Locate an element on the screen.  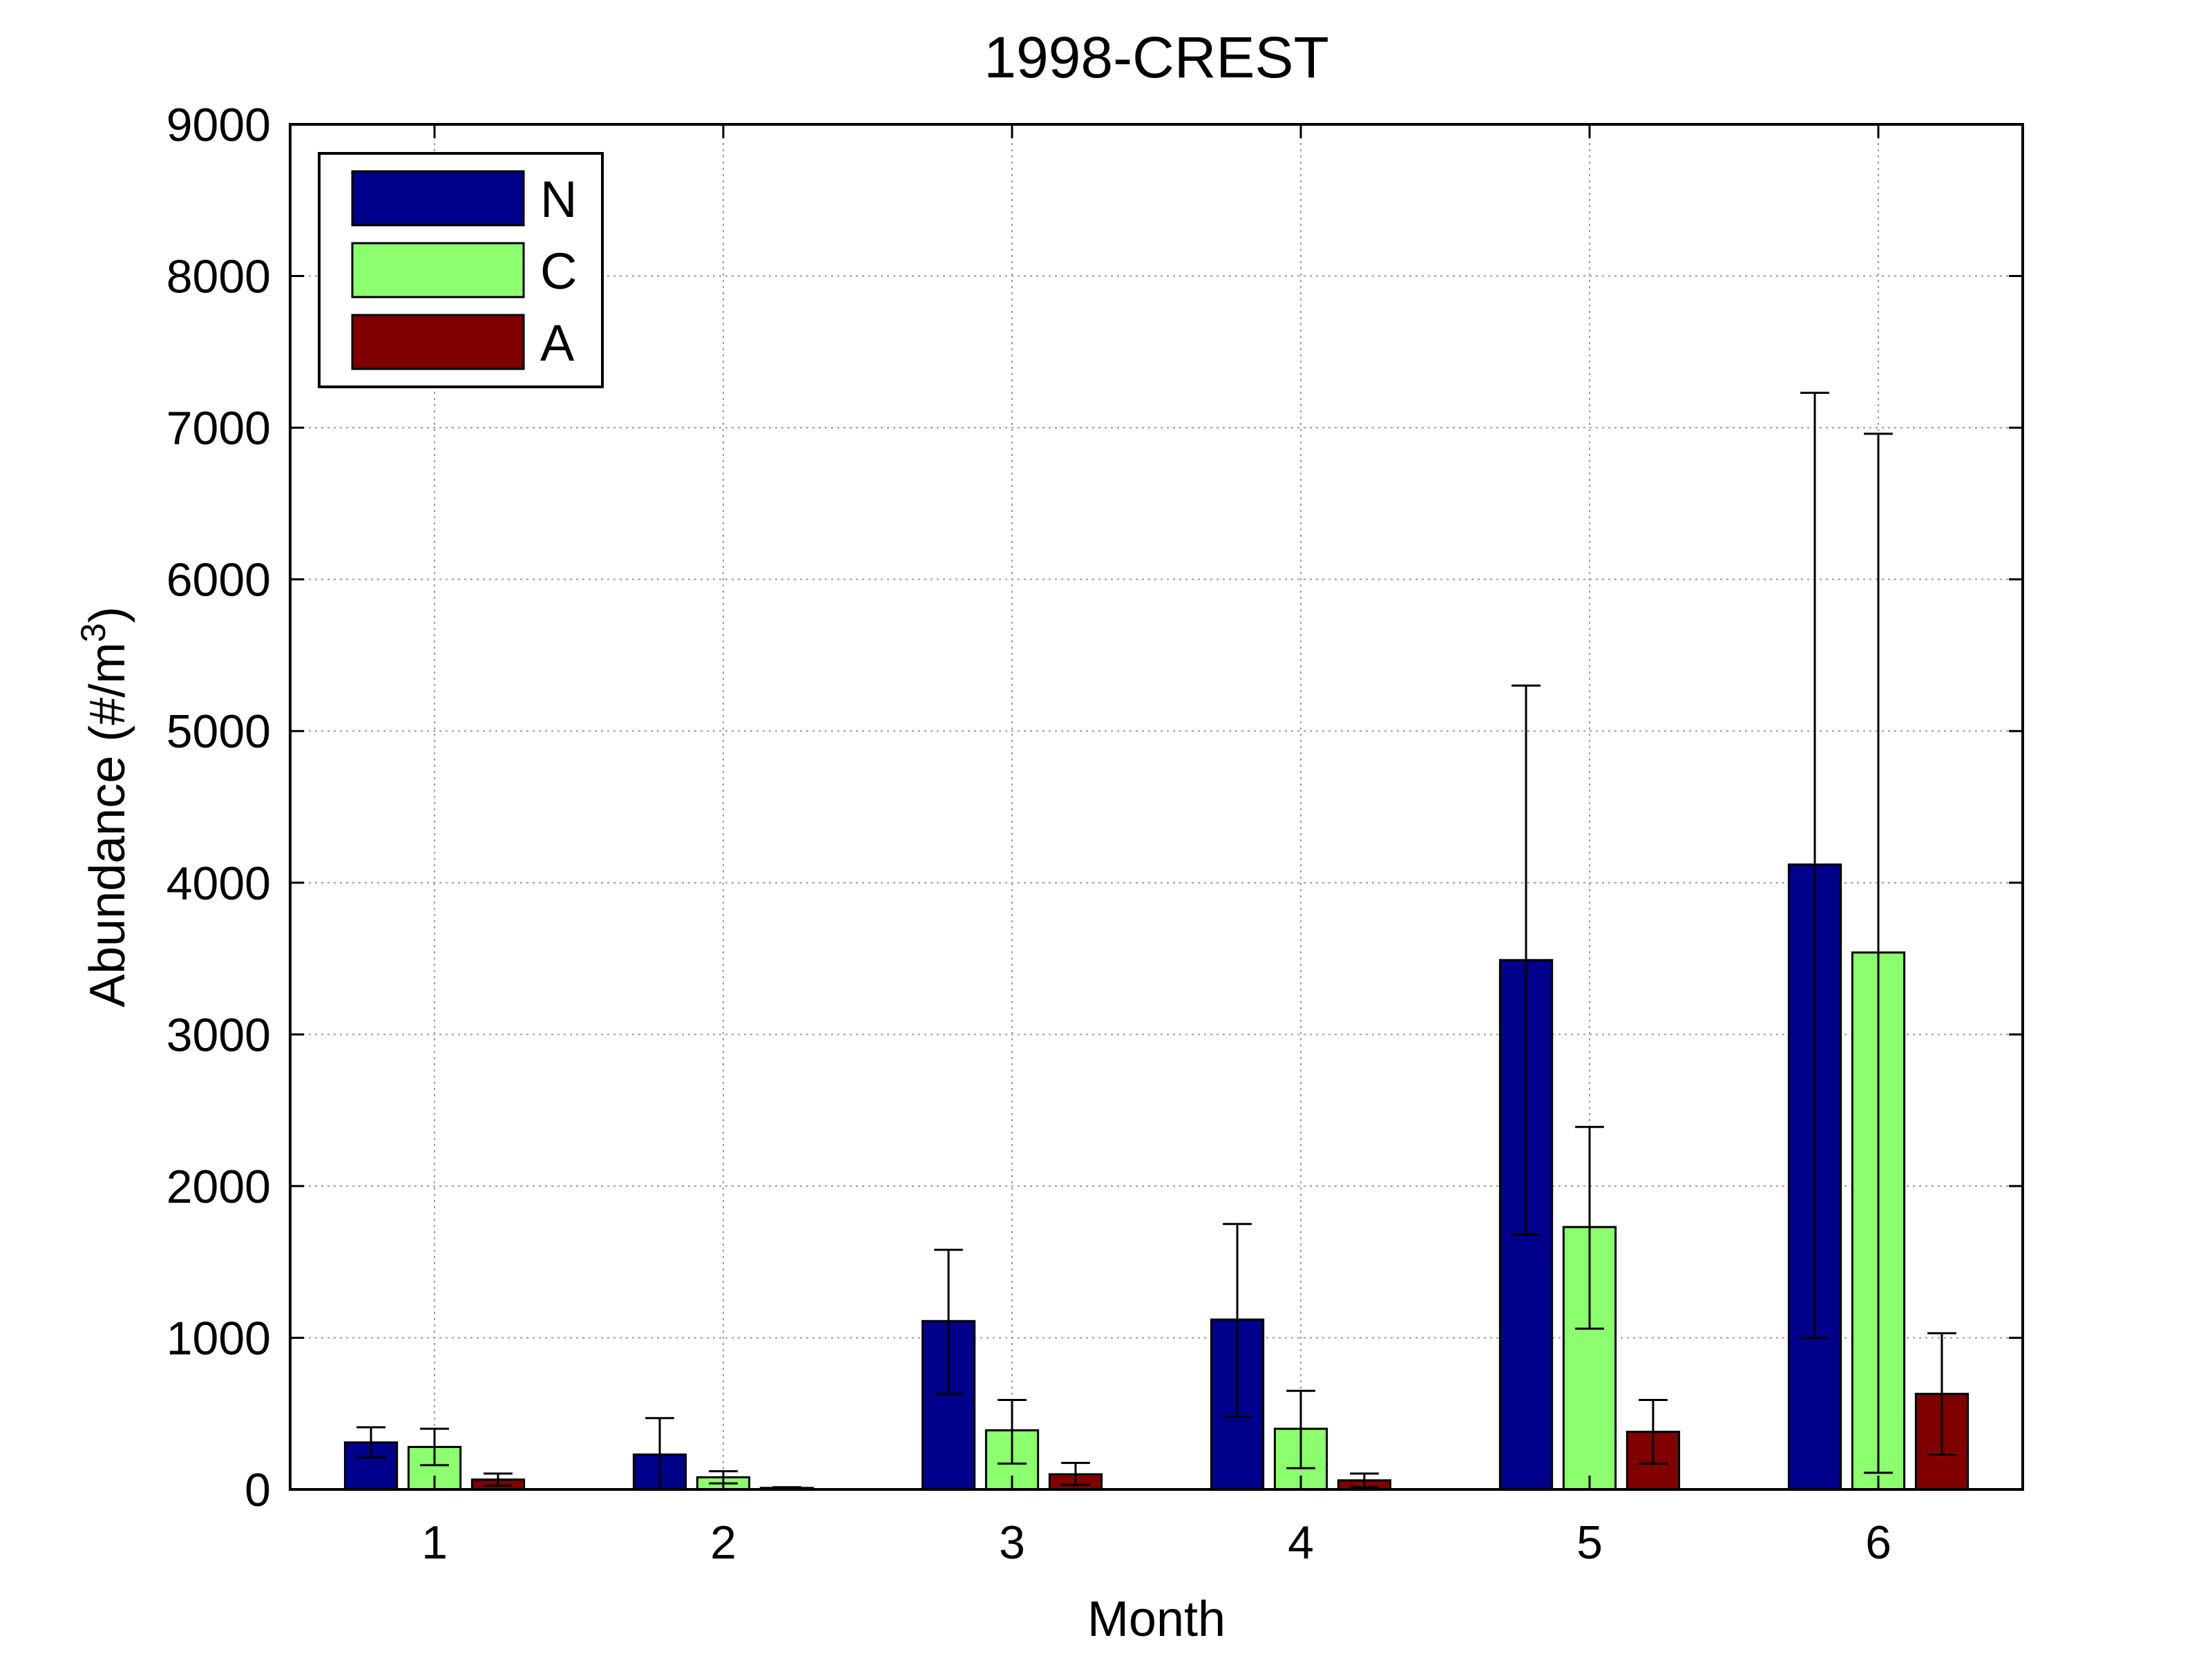
legend-label-C: C is located at coordinates (558, 271).